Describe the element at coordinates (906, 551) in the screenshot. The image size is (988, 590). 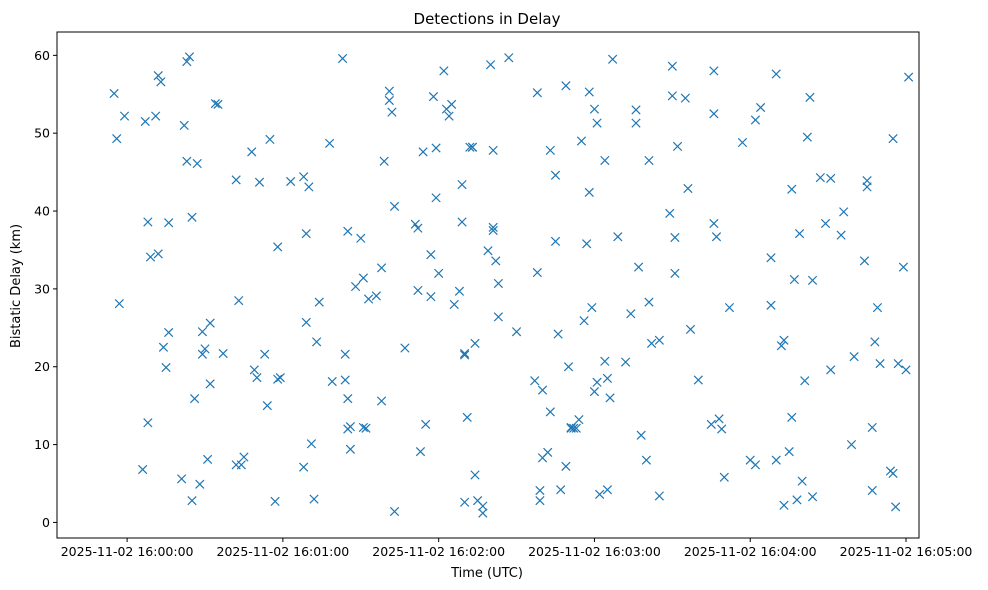
I see `x-tick-label: 2025-11-02 16:05:00` at that location.